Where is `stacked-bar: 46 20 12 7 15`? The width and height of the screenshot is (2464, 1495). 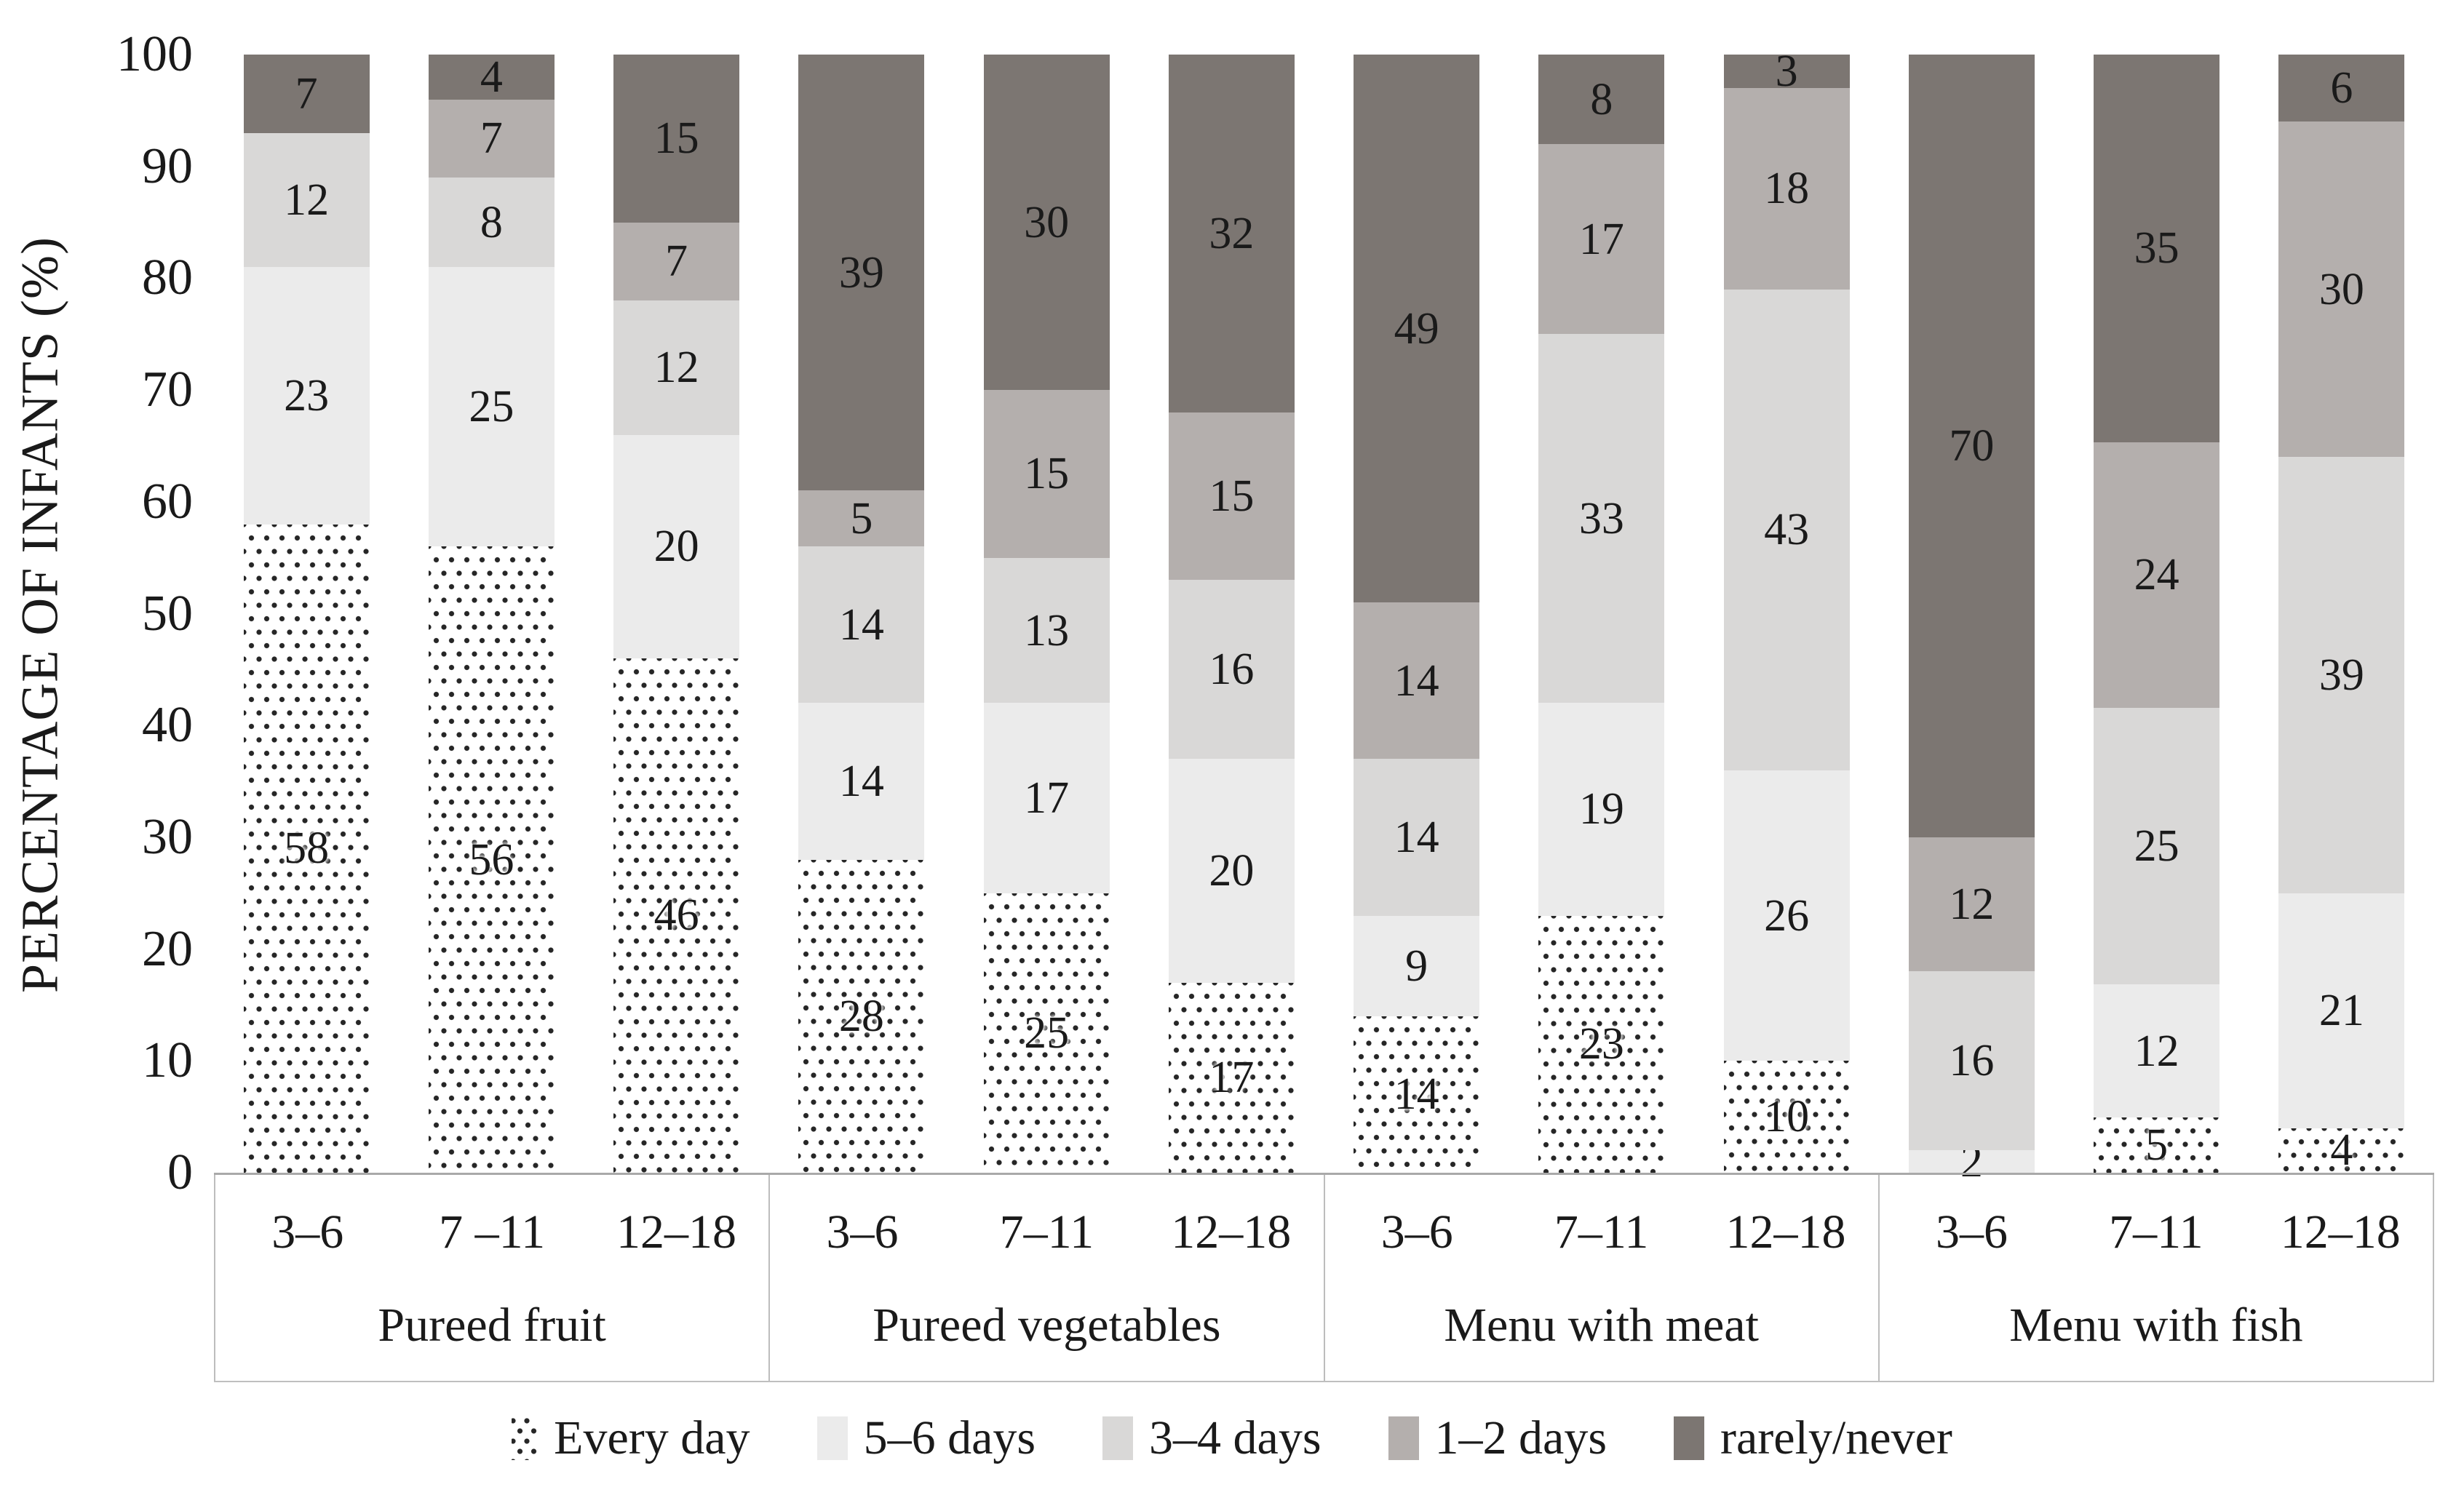 stacked-bar: 46 20 12 7 15 is located at coordinates (676, 614).